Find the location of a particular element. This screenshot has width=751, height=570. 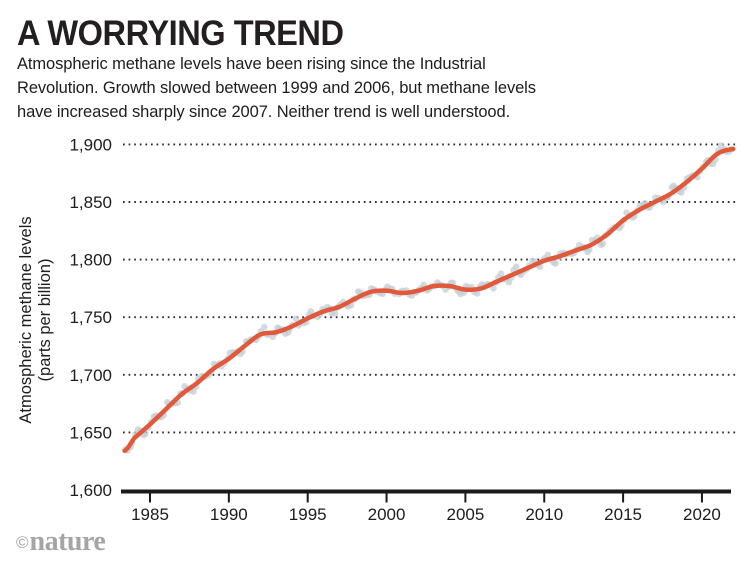

x-tick-label-1985: 1985 is located at coordinates (150, 514).